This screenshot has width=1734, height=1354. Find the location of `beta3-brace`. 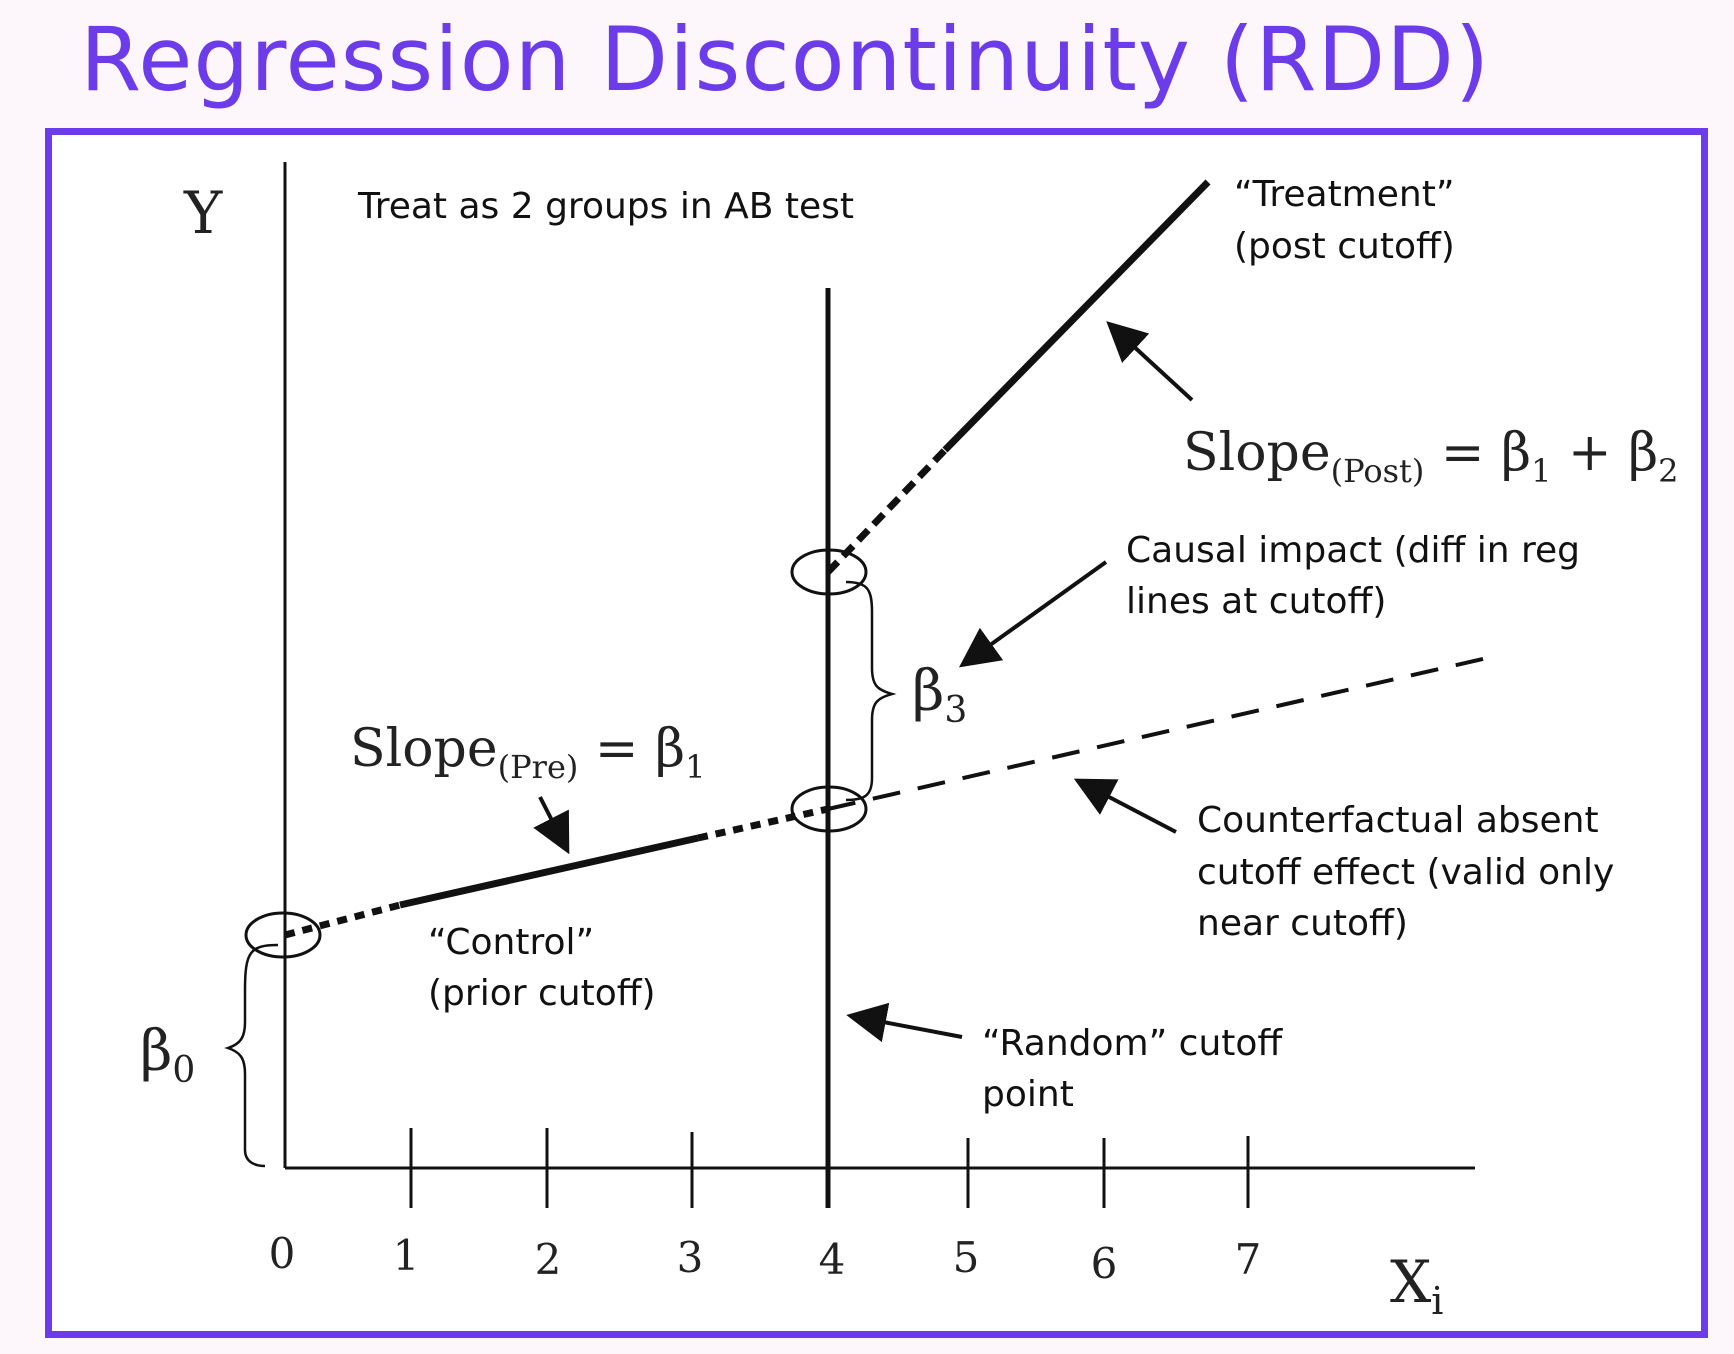

beta3-brace is located at coordinates (871, 691).